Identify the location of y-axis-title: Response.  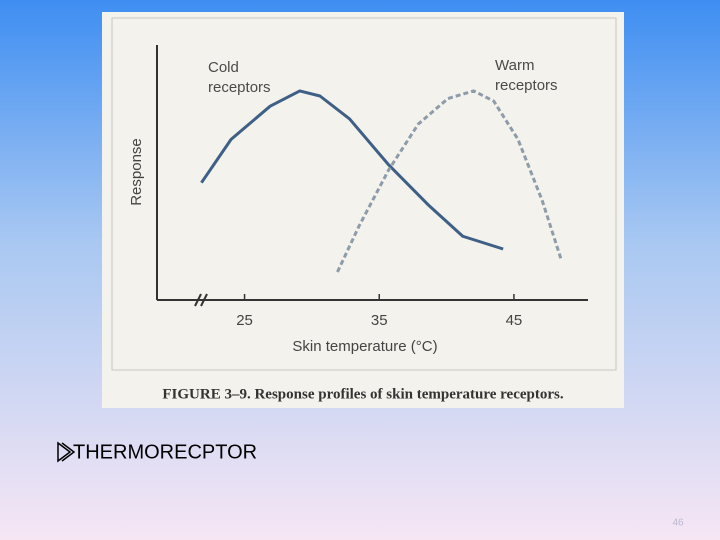
(136, 172).